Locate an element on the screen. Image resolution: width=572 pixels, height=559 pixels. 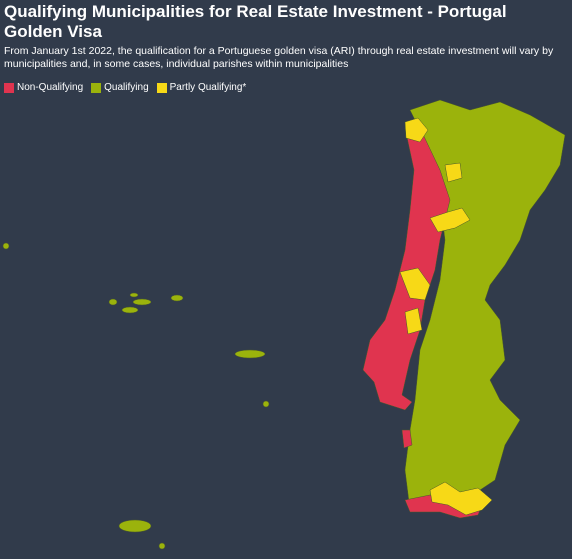
partly-centre is located at coordinates (415, 284).